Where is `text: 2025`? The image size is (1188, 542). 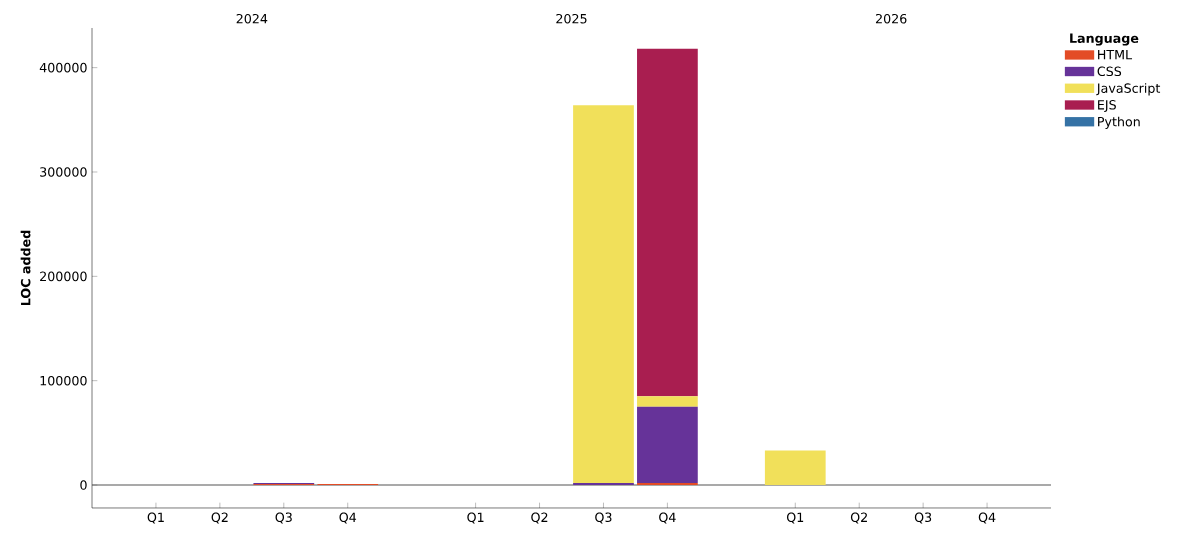 text: 2025 is located at coordinates (571, 18).